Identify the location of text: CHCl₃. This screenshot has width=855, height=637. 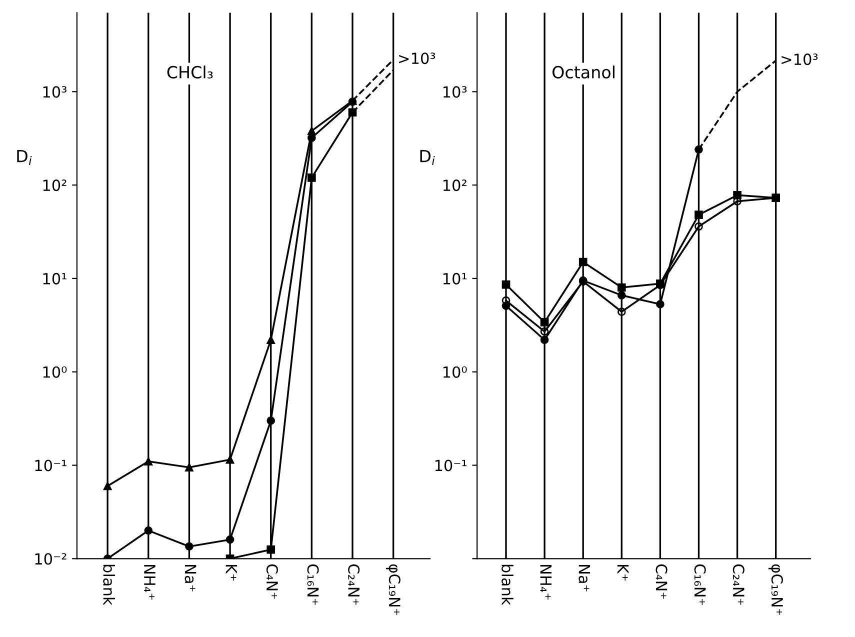
(190, 72).